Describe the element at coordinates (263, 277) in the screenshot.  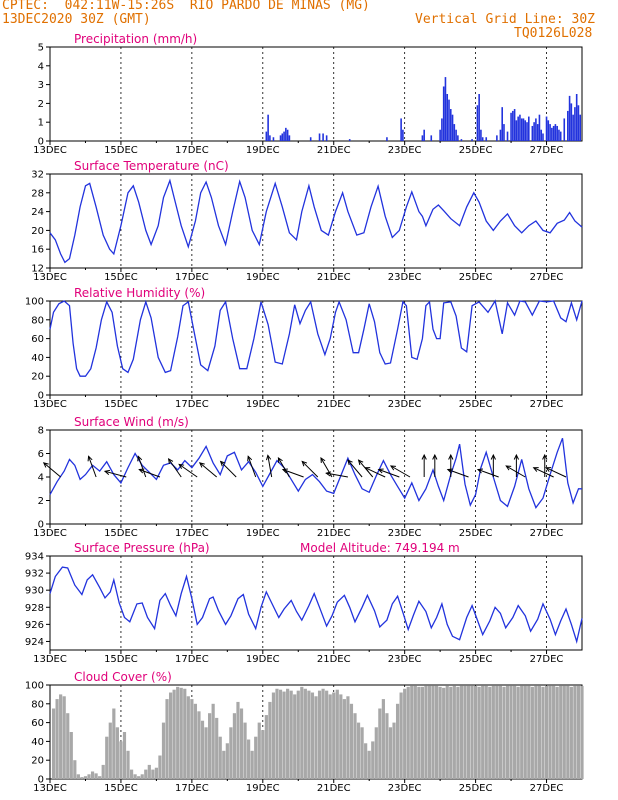
I see `temp-xtick-label: 19DEC` at that location.